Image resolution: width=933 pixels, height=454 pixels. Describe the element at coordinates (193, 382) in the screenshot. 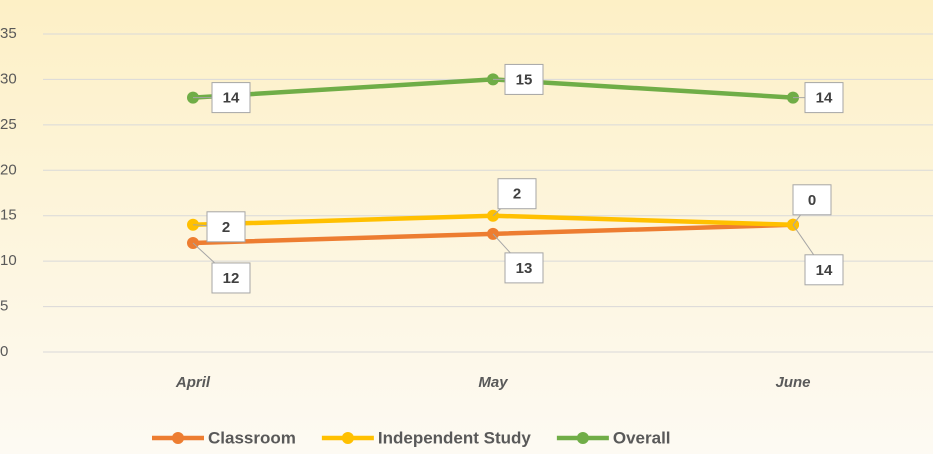

I see `x-tick-label: April` at that location.